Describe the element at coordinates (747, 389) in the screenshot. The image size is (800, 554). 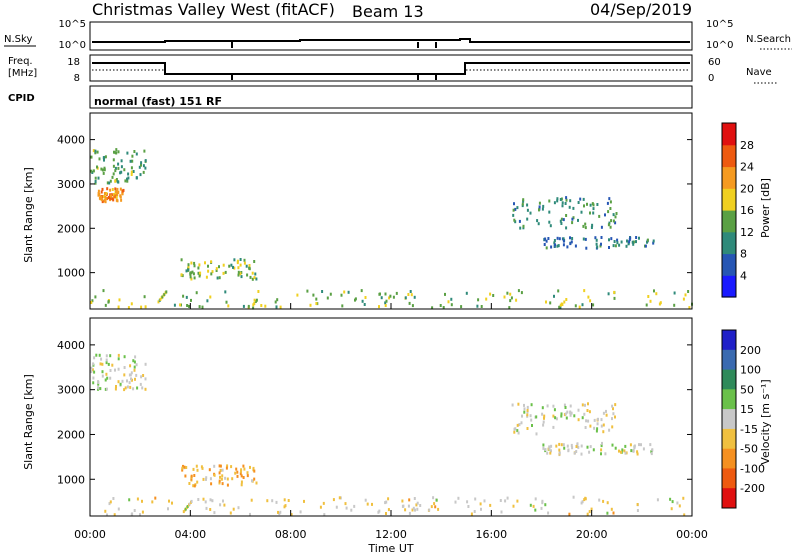
I see `velocity-colorbar-tick-2: 50` at that location.